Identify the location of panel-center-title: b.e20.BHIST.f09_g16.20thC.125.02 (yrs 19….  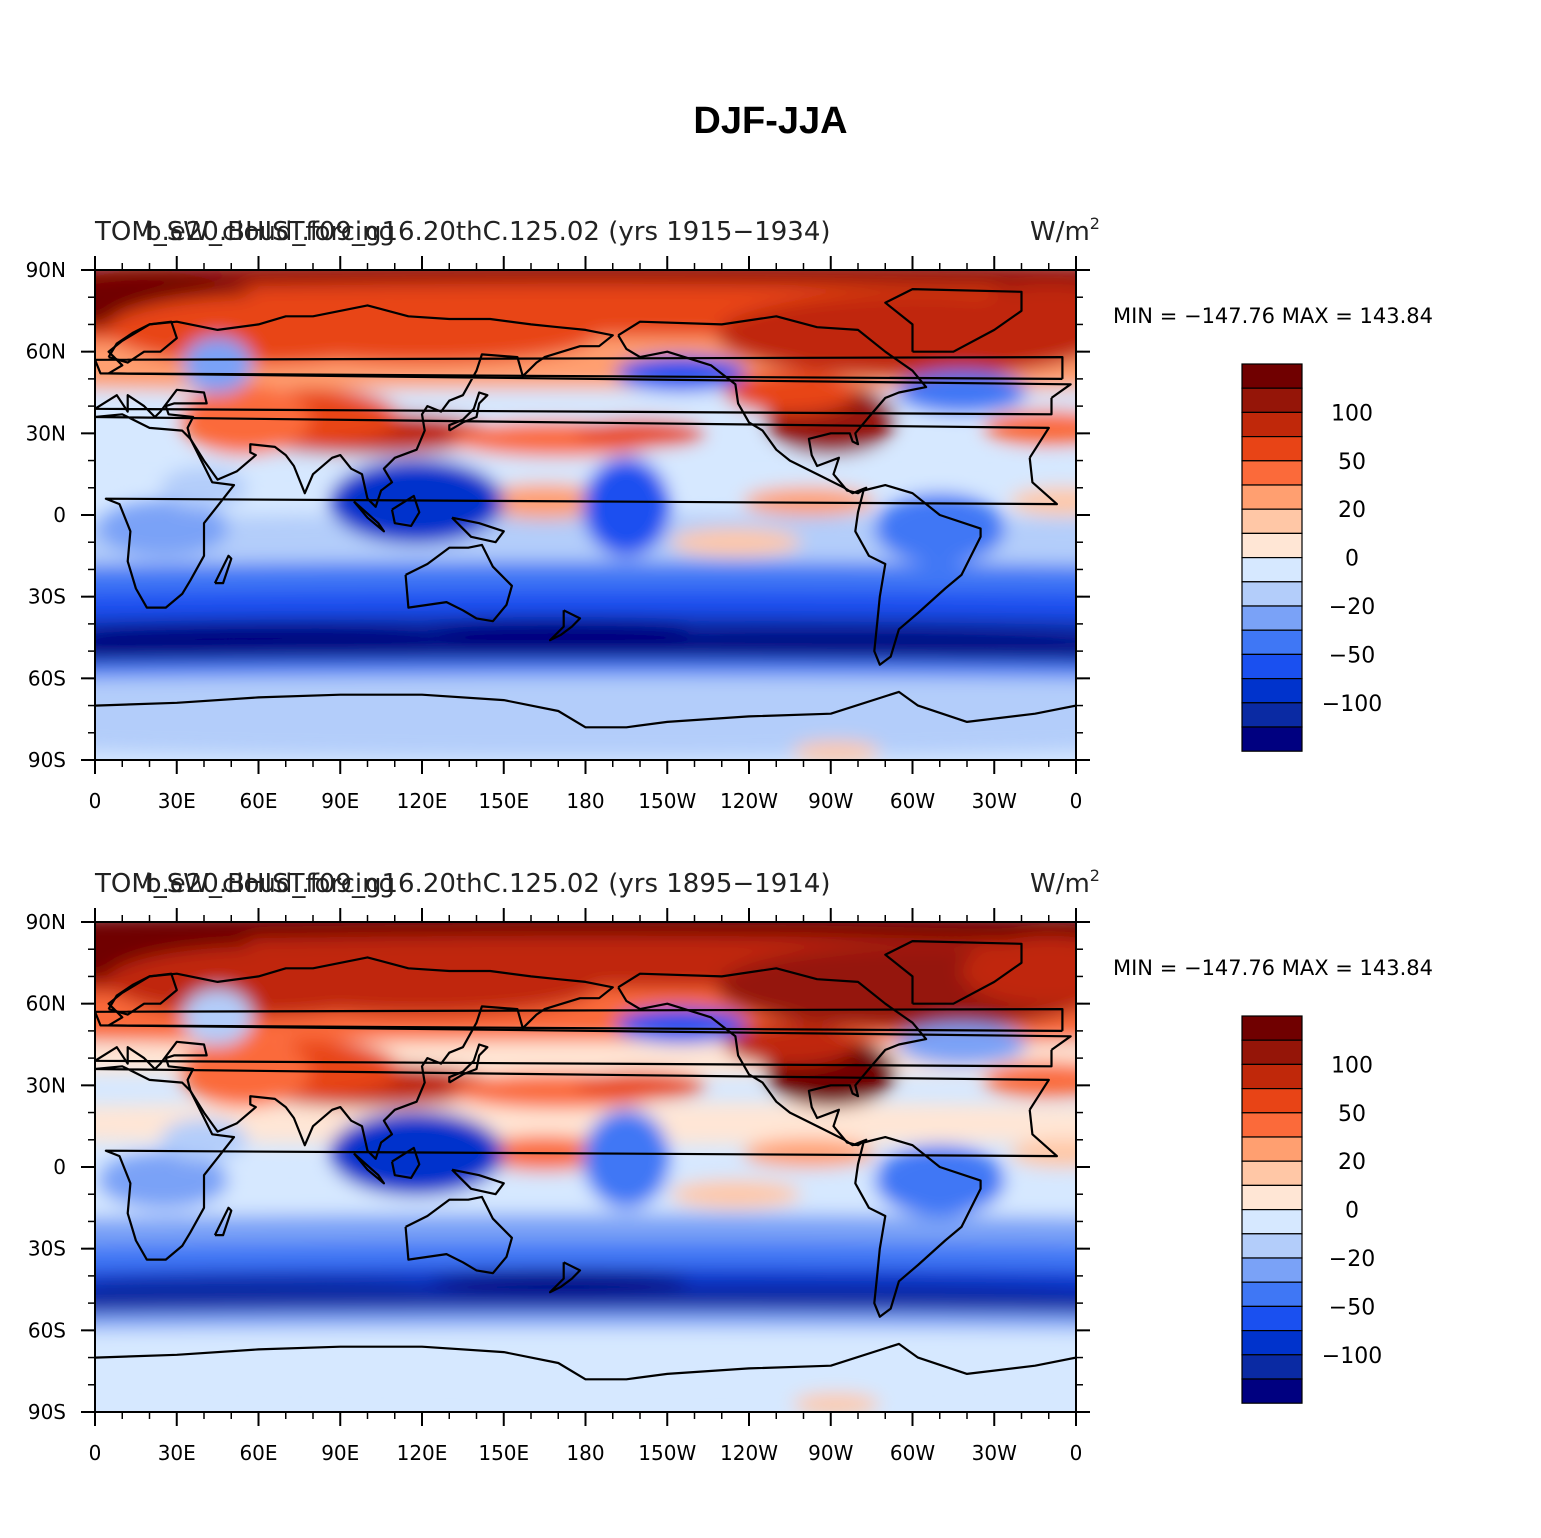
(488, 232).